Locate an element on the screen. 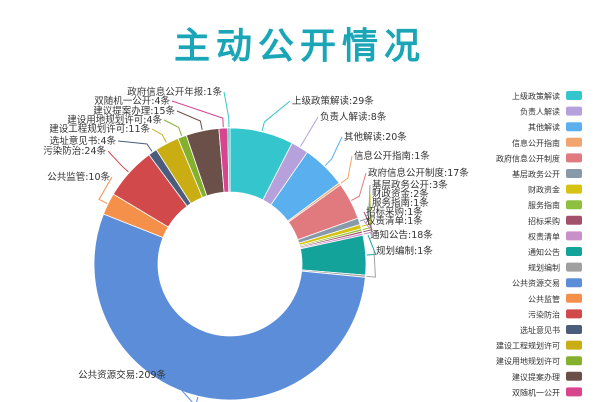 Image resolution: width=600 pixels, height=402 pixels. legend-item-2: 负责人解读 is located at coordinates (540, 112).